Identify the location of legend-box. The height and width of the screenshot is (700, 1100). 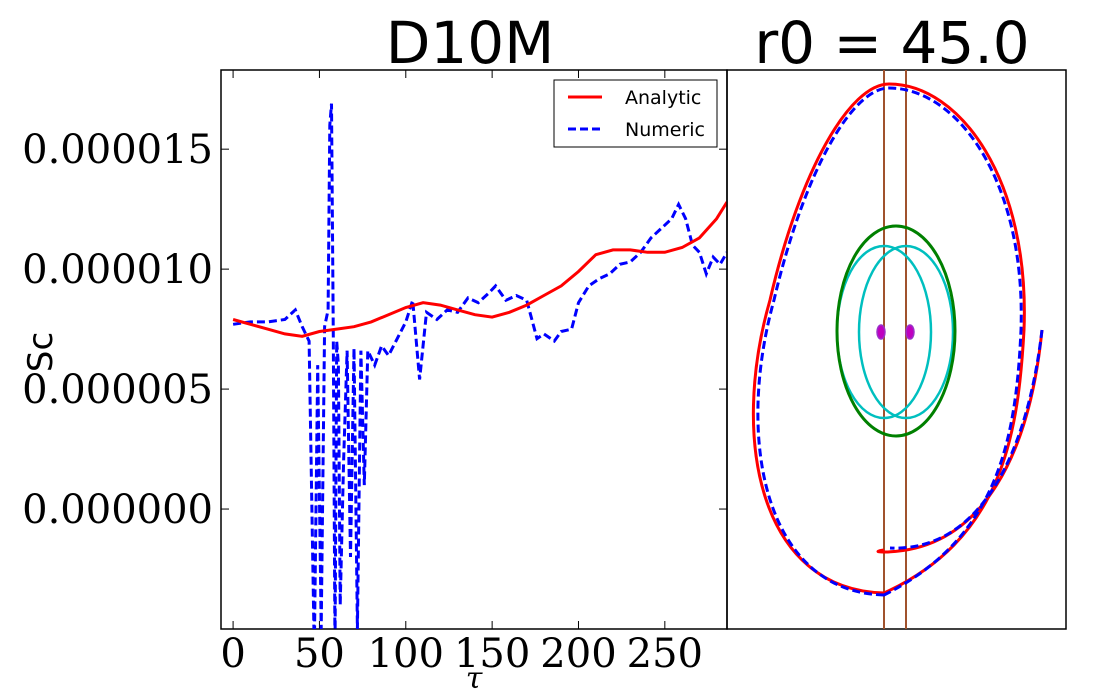
(635, 113).